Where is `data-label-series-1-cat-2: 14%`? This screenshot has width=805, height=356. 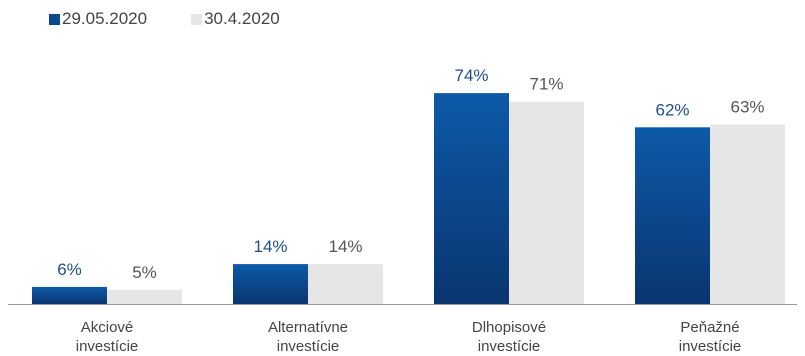 data-label-series-1-cat-2: 14% is located at coordinates (270, 246).